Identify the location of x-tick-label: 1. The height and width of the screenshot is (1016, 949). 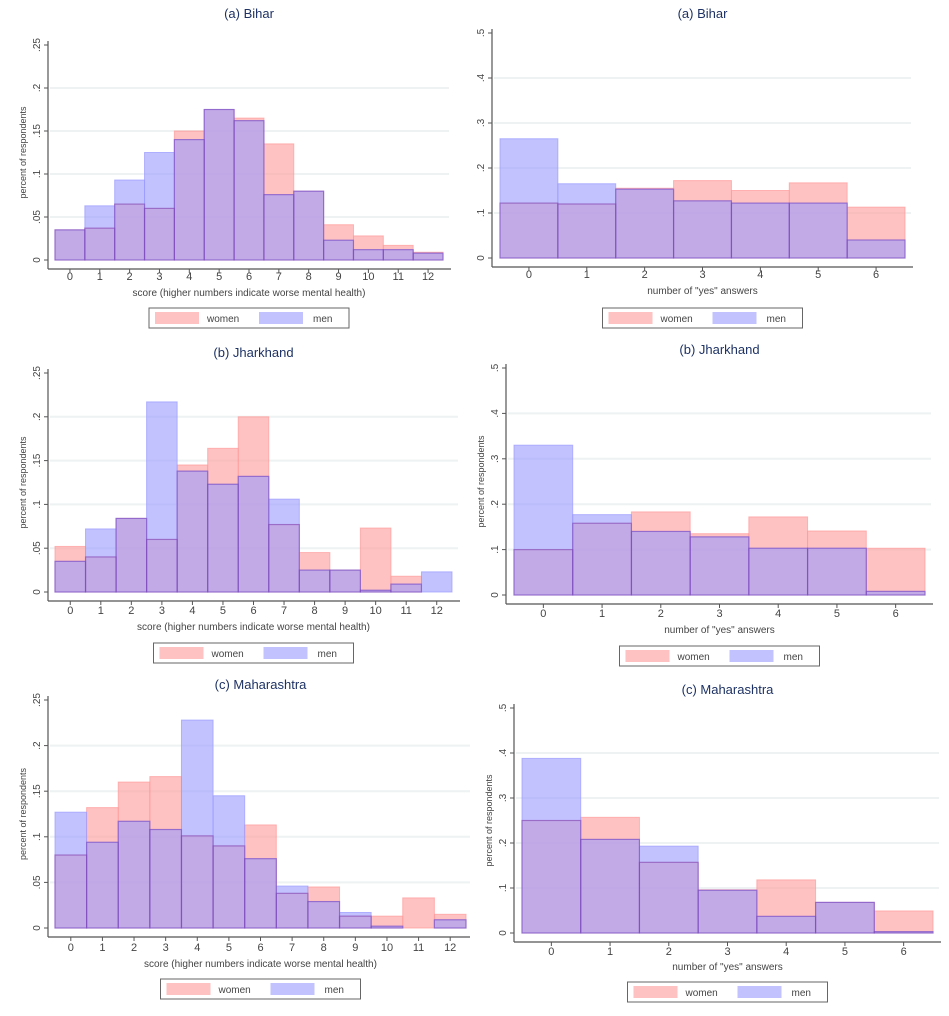
(610, 952).